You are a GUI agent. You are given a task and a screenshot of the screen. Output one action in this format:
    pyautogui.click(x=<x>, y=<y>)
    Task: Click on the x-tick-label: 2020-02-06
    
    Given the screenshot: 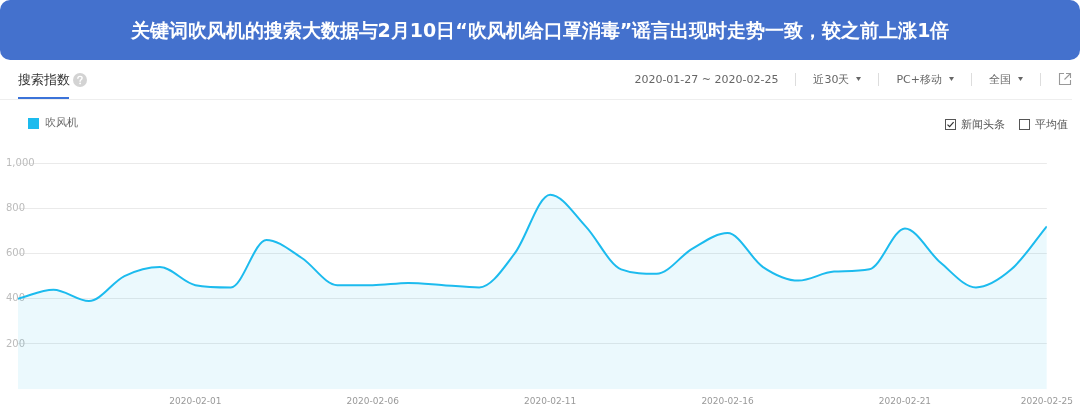 What is the action you would take?
    pyautogui.click(x=373, y=400)
    